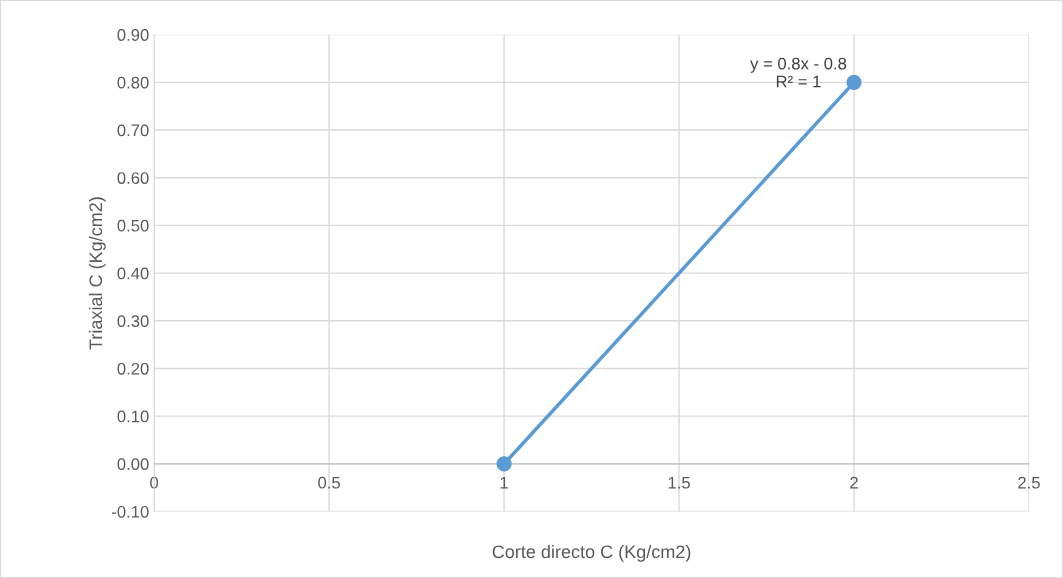  I want to click on x-axis-title: Corte directo C (Kg/cm2), so click(591, 553).